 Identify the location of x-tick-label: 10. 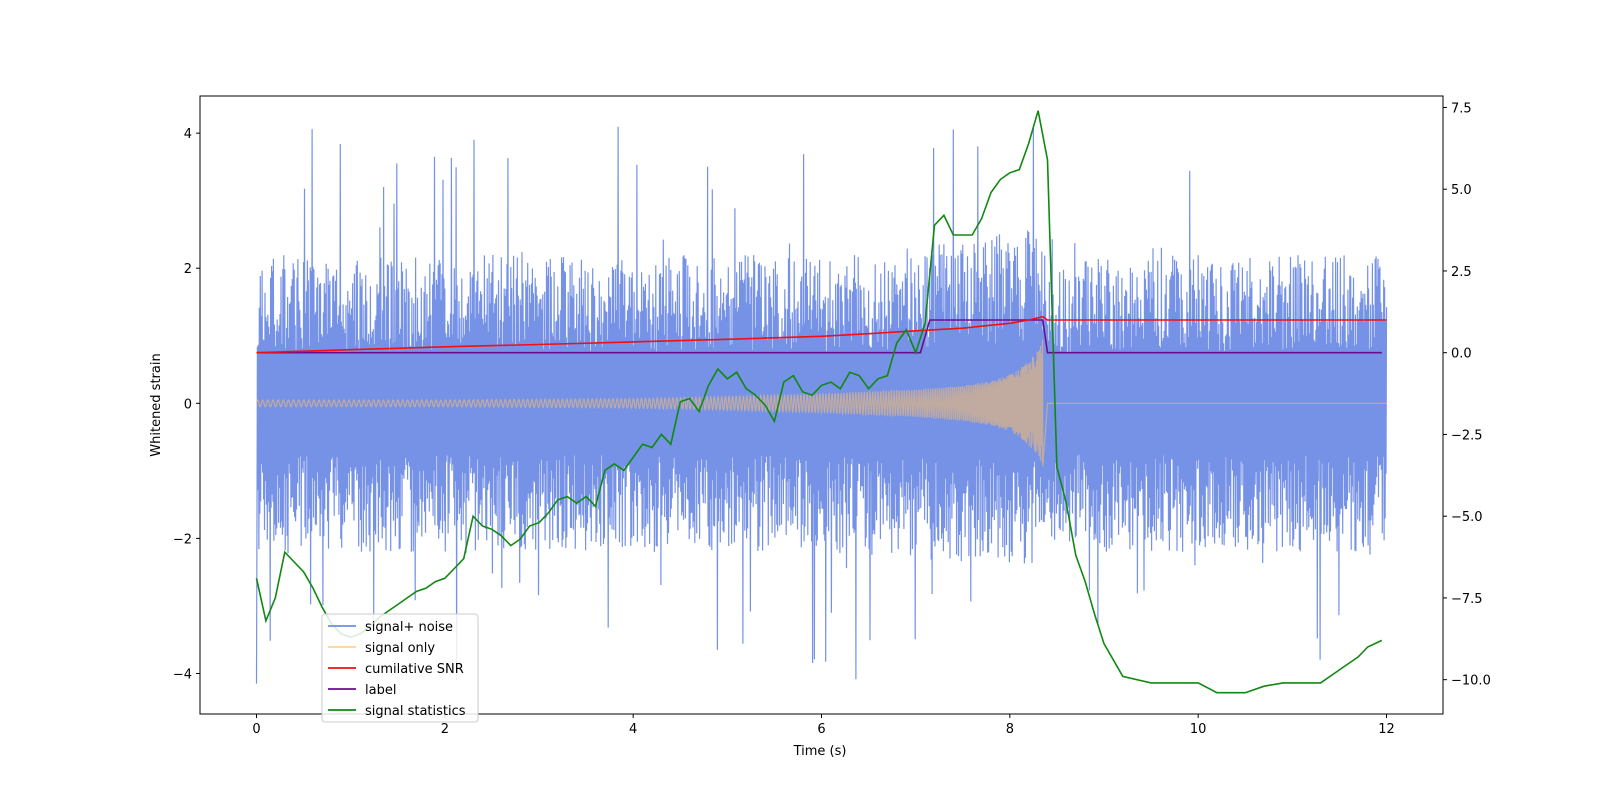
(1198, 729).